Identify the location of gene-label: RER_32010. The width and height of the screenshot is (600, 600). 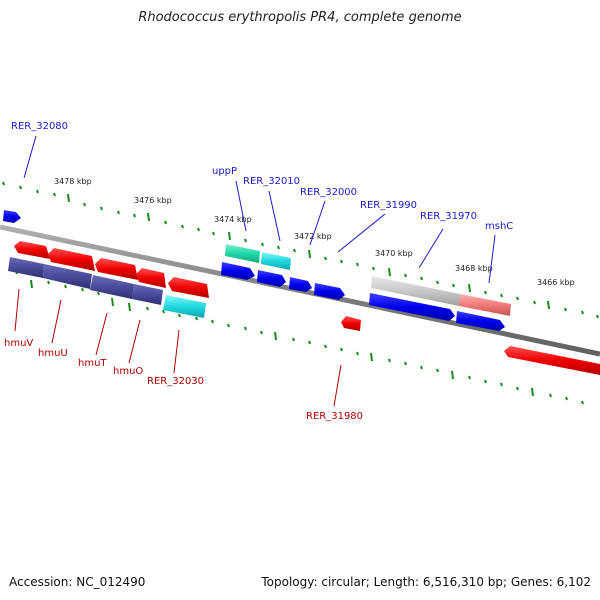
(271, 181).